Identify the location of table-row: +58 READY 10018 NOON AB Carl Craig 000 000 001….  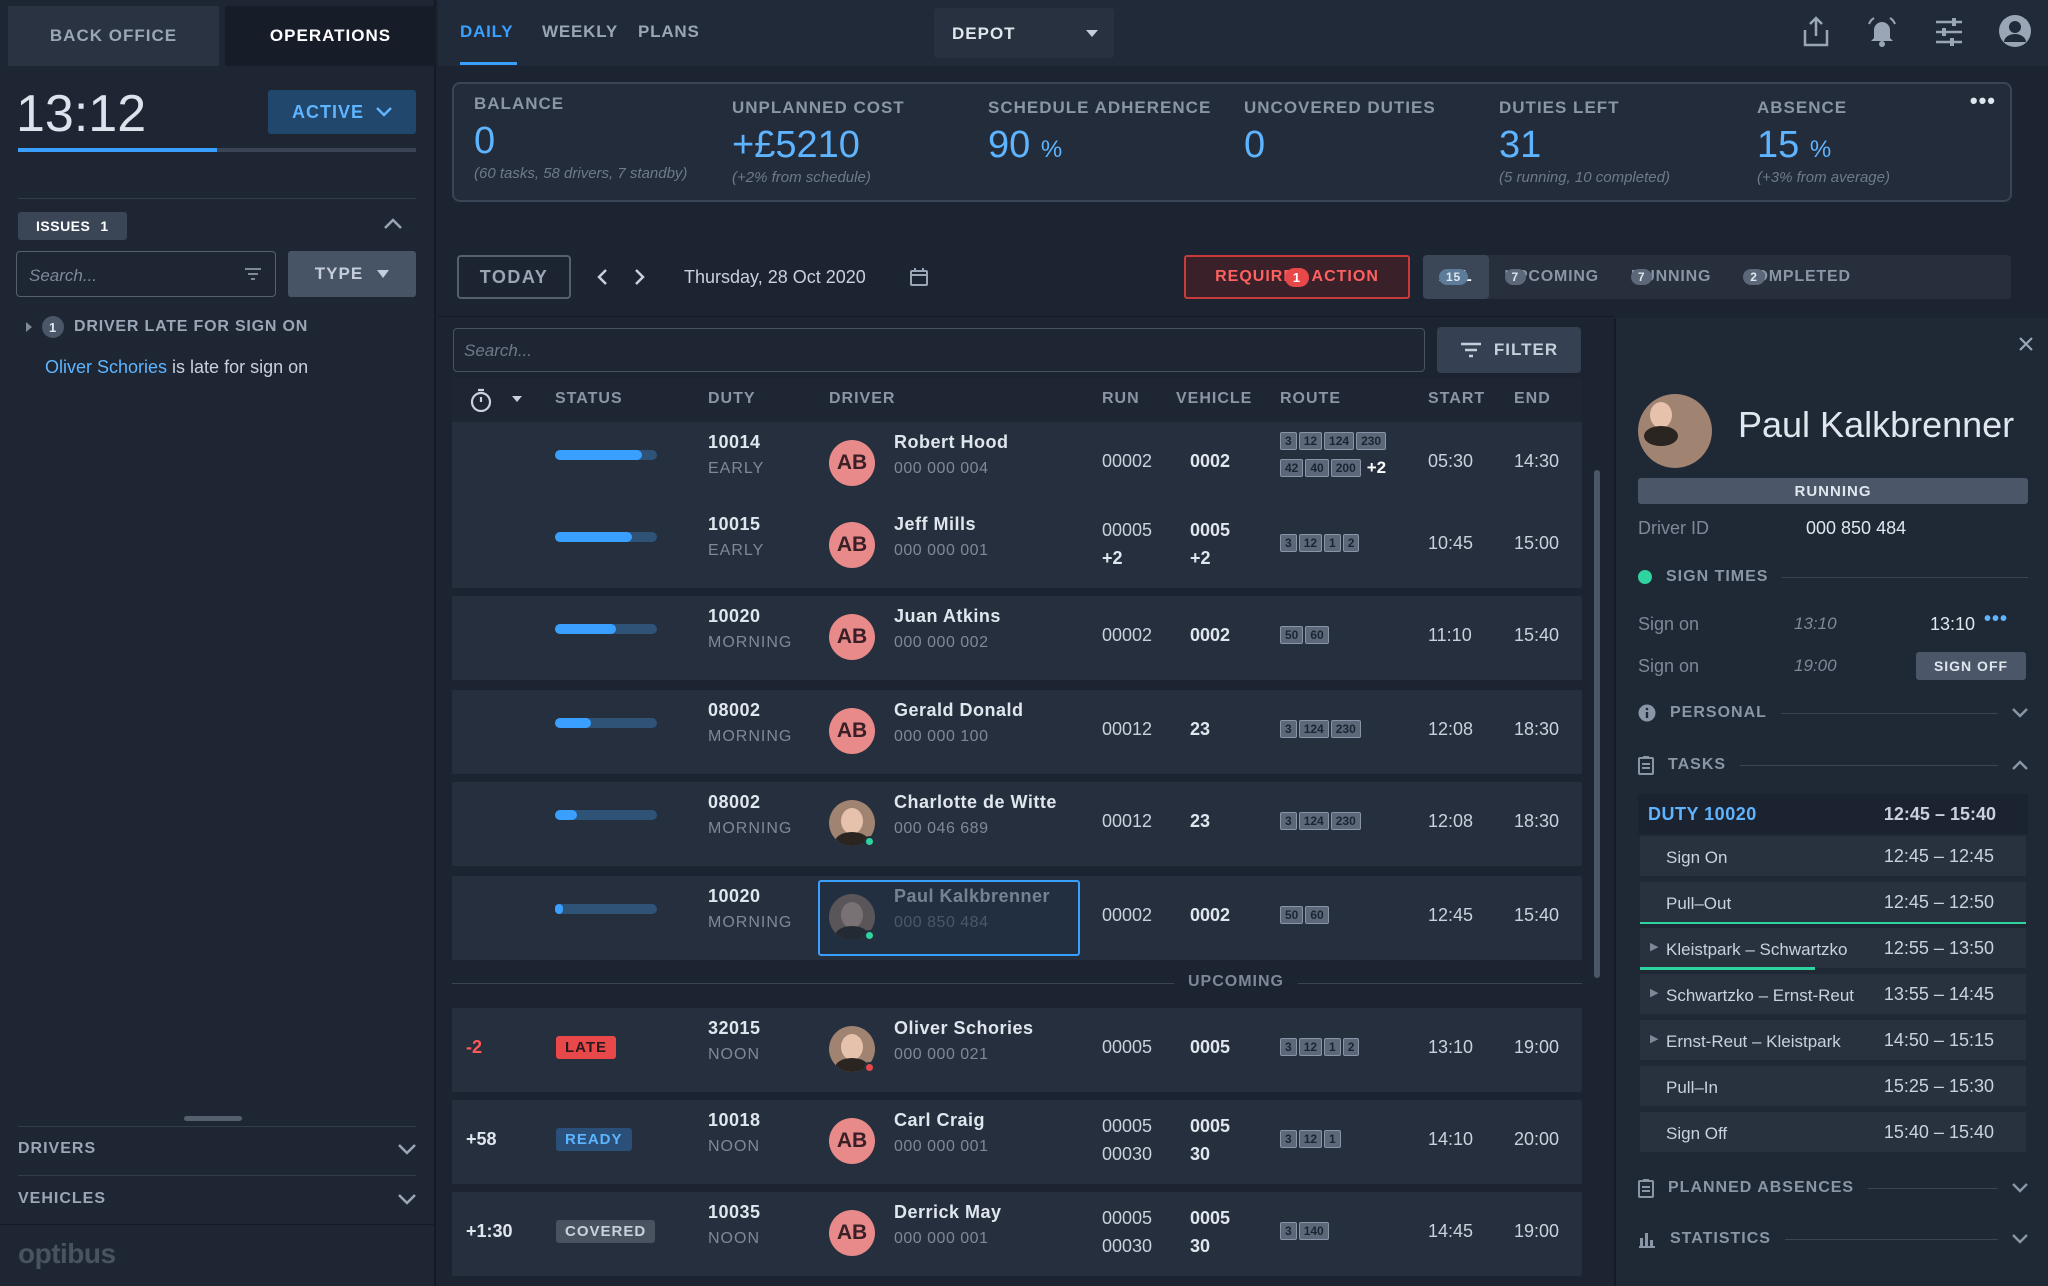
(1017, 1142).